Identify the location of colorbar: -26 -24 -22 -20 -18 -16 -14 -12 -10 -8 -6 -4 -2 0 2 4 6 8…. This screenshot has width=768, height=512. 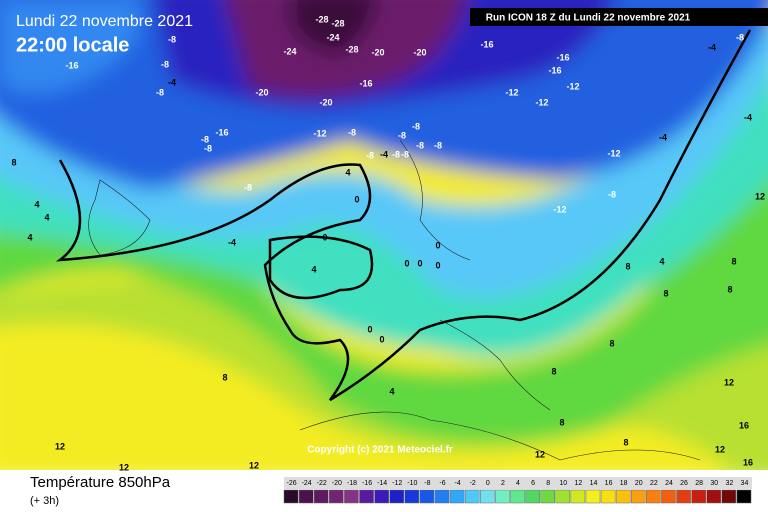
(517, 490).